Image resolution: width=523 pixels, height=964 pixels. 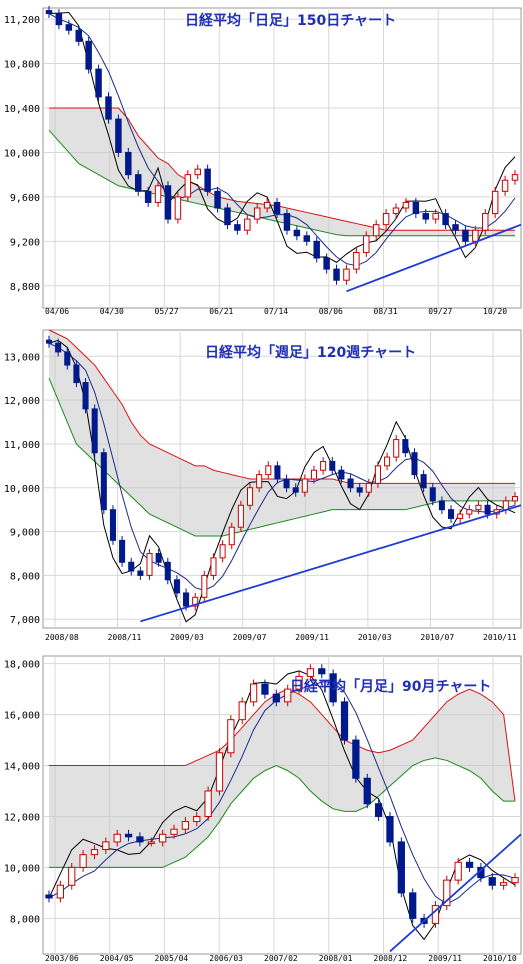 What do you see at coordinates (282, 745) in the screenshot?
I see `cloud-span-a` at bounding box center [282, 745].